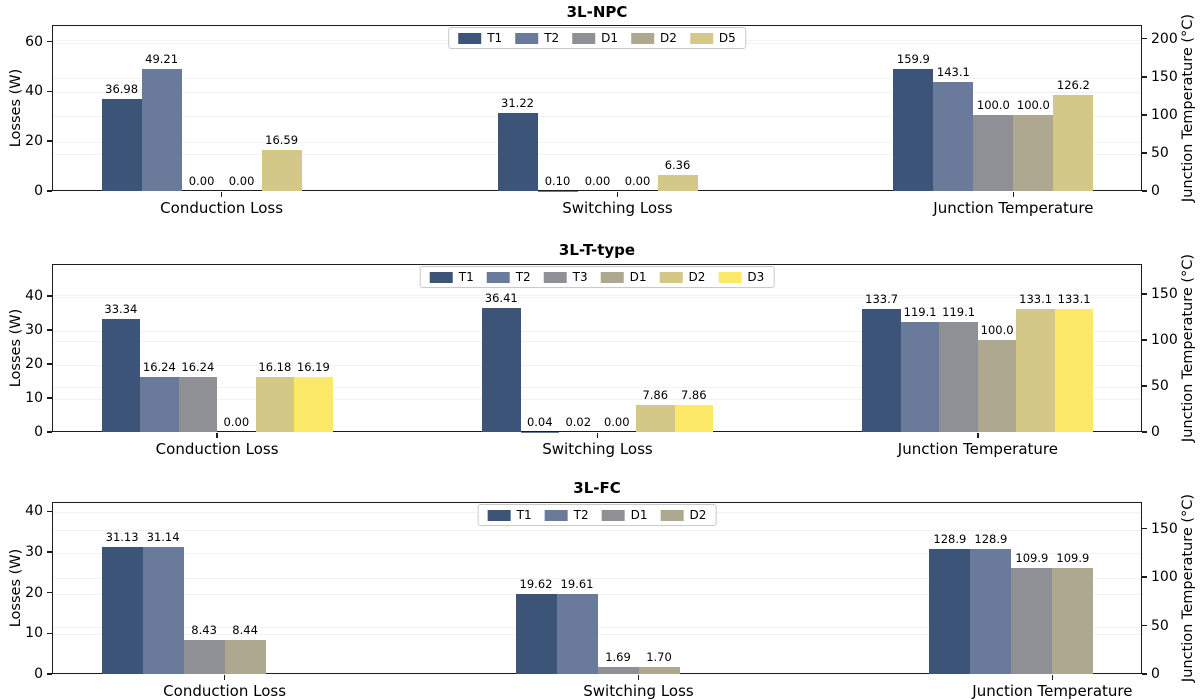 This screenshot has height=700, width=1200. I want to click on bar-value-label: 128.9, so click(991, 539).